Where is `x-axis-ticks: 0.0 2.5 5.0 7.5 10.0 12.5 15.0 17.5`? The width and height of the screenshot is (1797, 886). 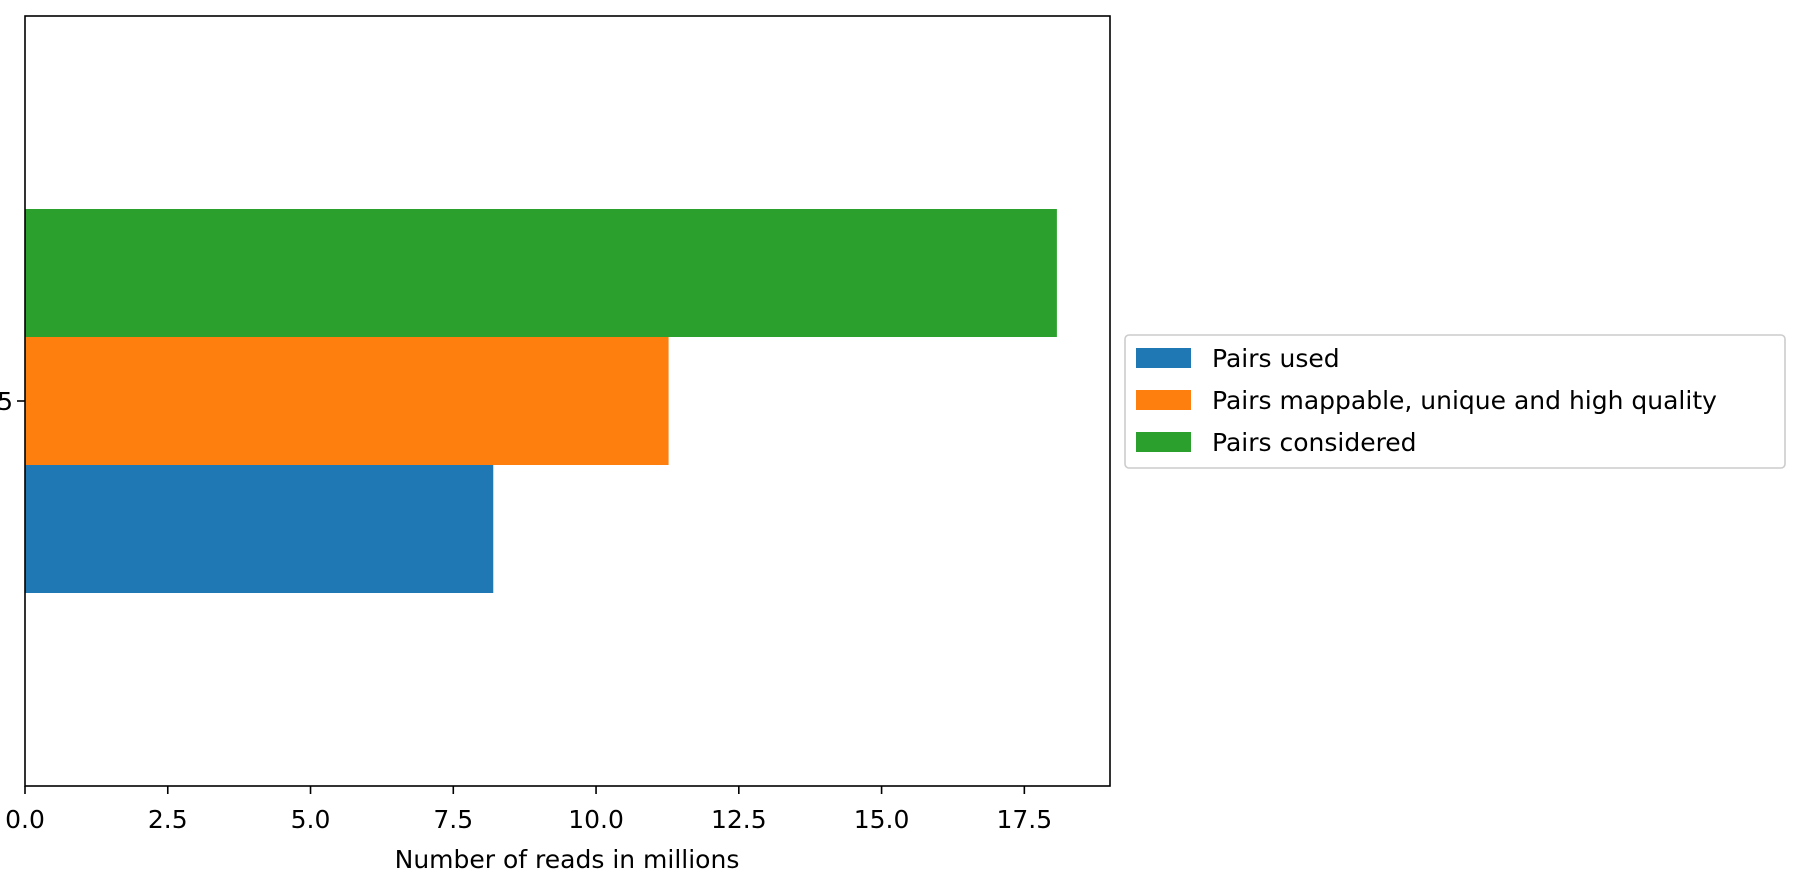 x-axis-ticks: 0.0 2.5 5.0 7.5 10.0 12.5 15.0 17.5 is located at coordinates (528, 810).